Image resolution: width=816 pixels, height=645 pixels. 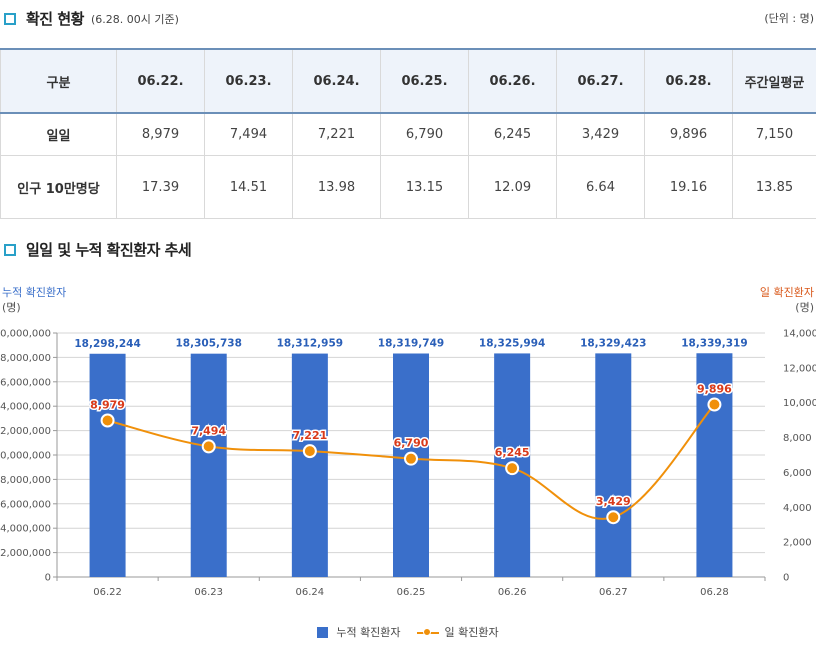 I want to click on left-tick-label: 2,000,000, so click(x=25, y=553).